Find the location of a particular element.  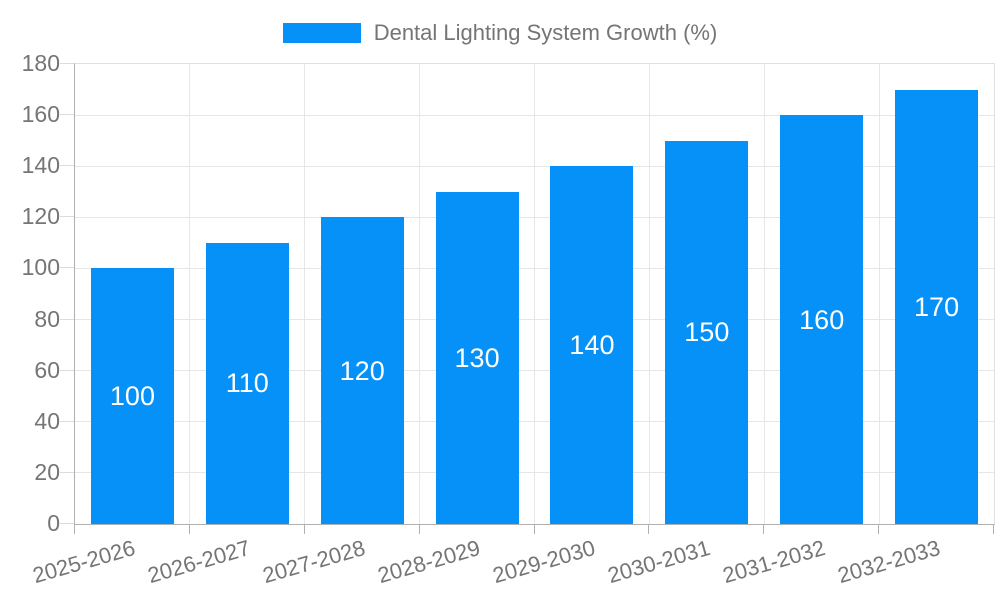

legend-label: Dental Lighting System Growth (%) is located at coordinates (545, 32).